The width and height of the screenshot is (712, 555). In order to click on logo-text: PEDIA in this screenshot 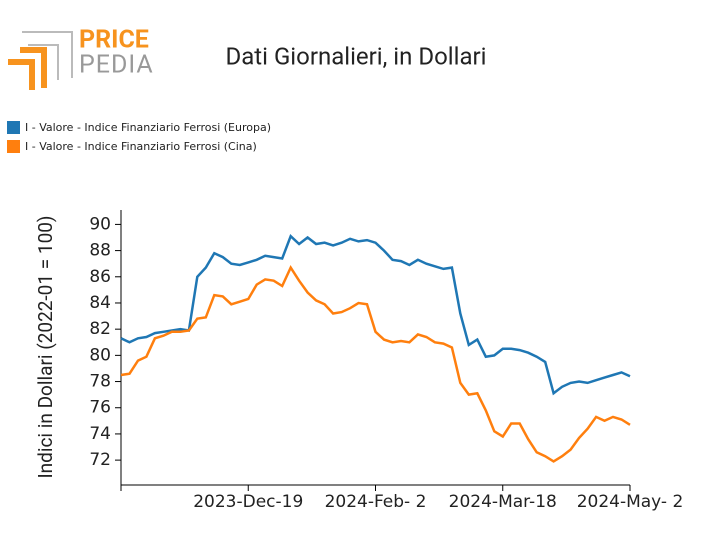, I will do `click(116, 65)`.